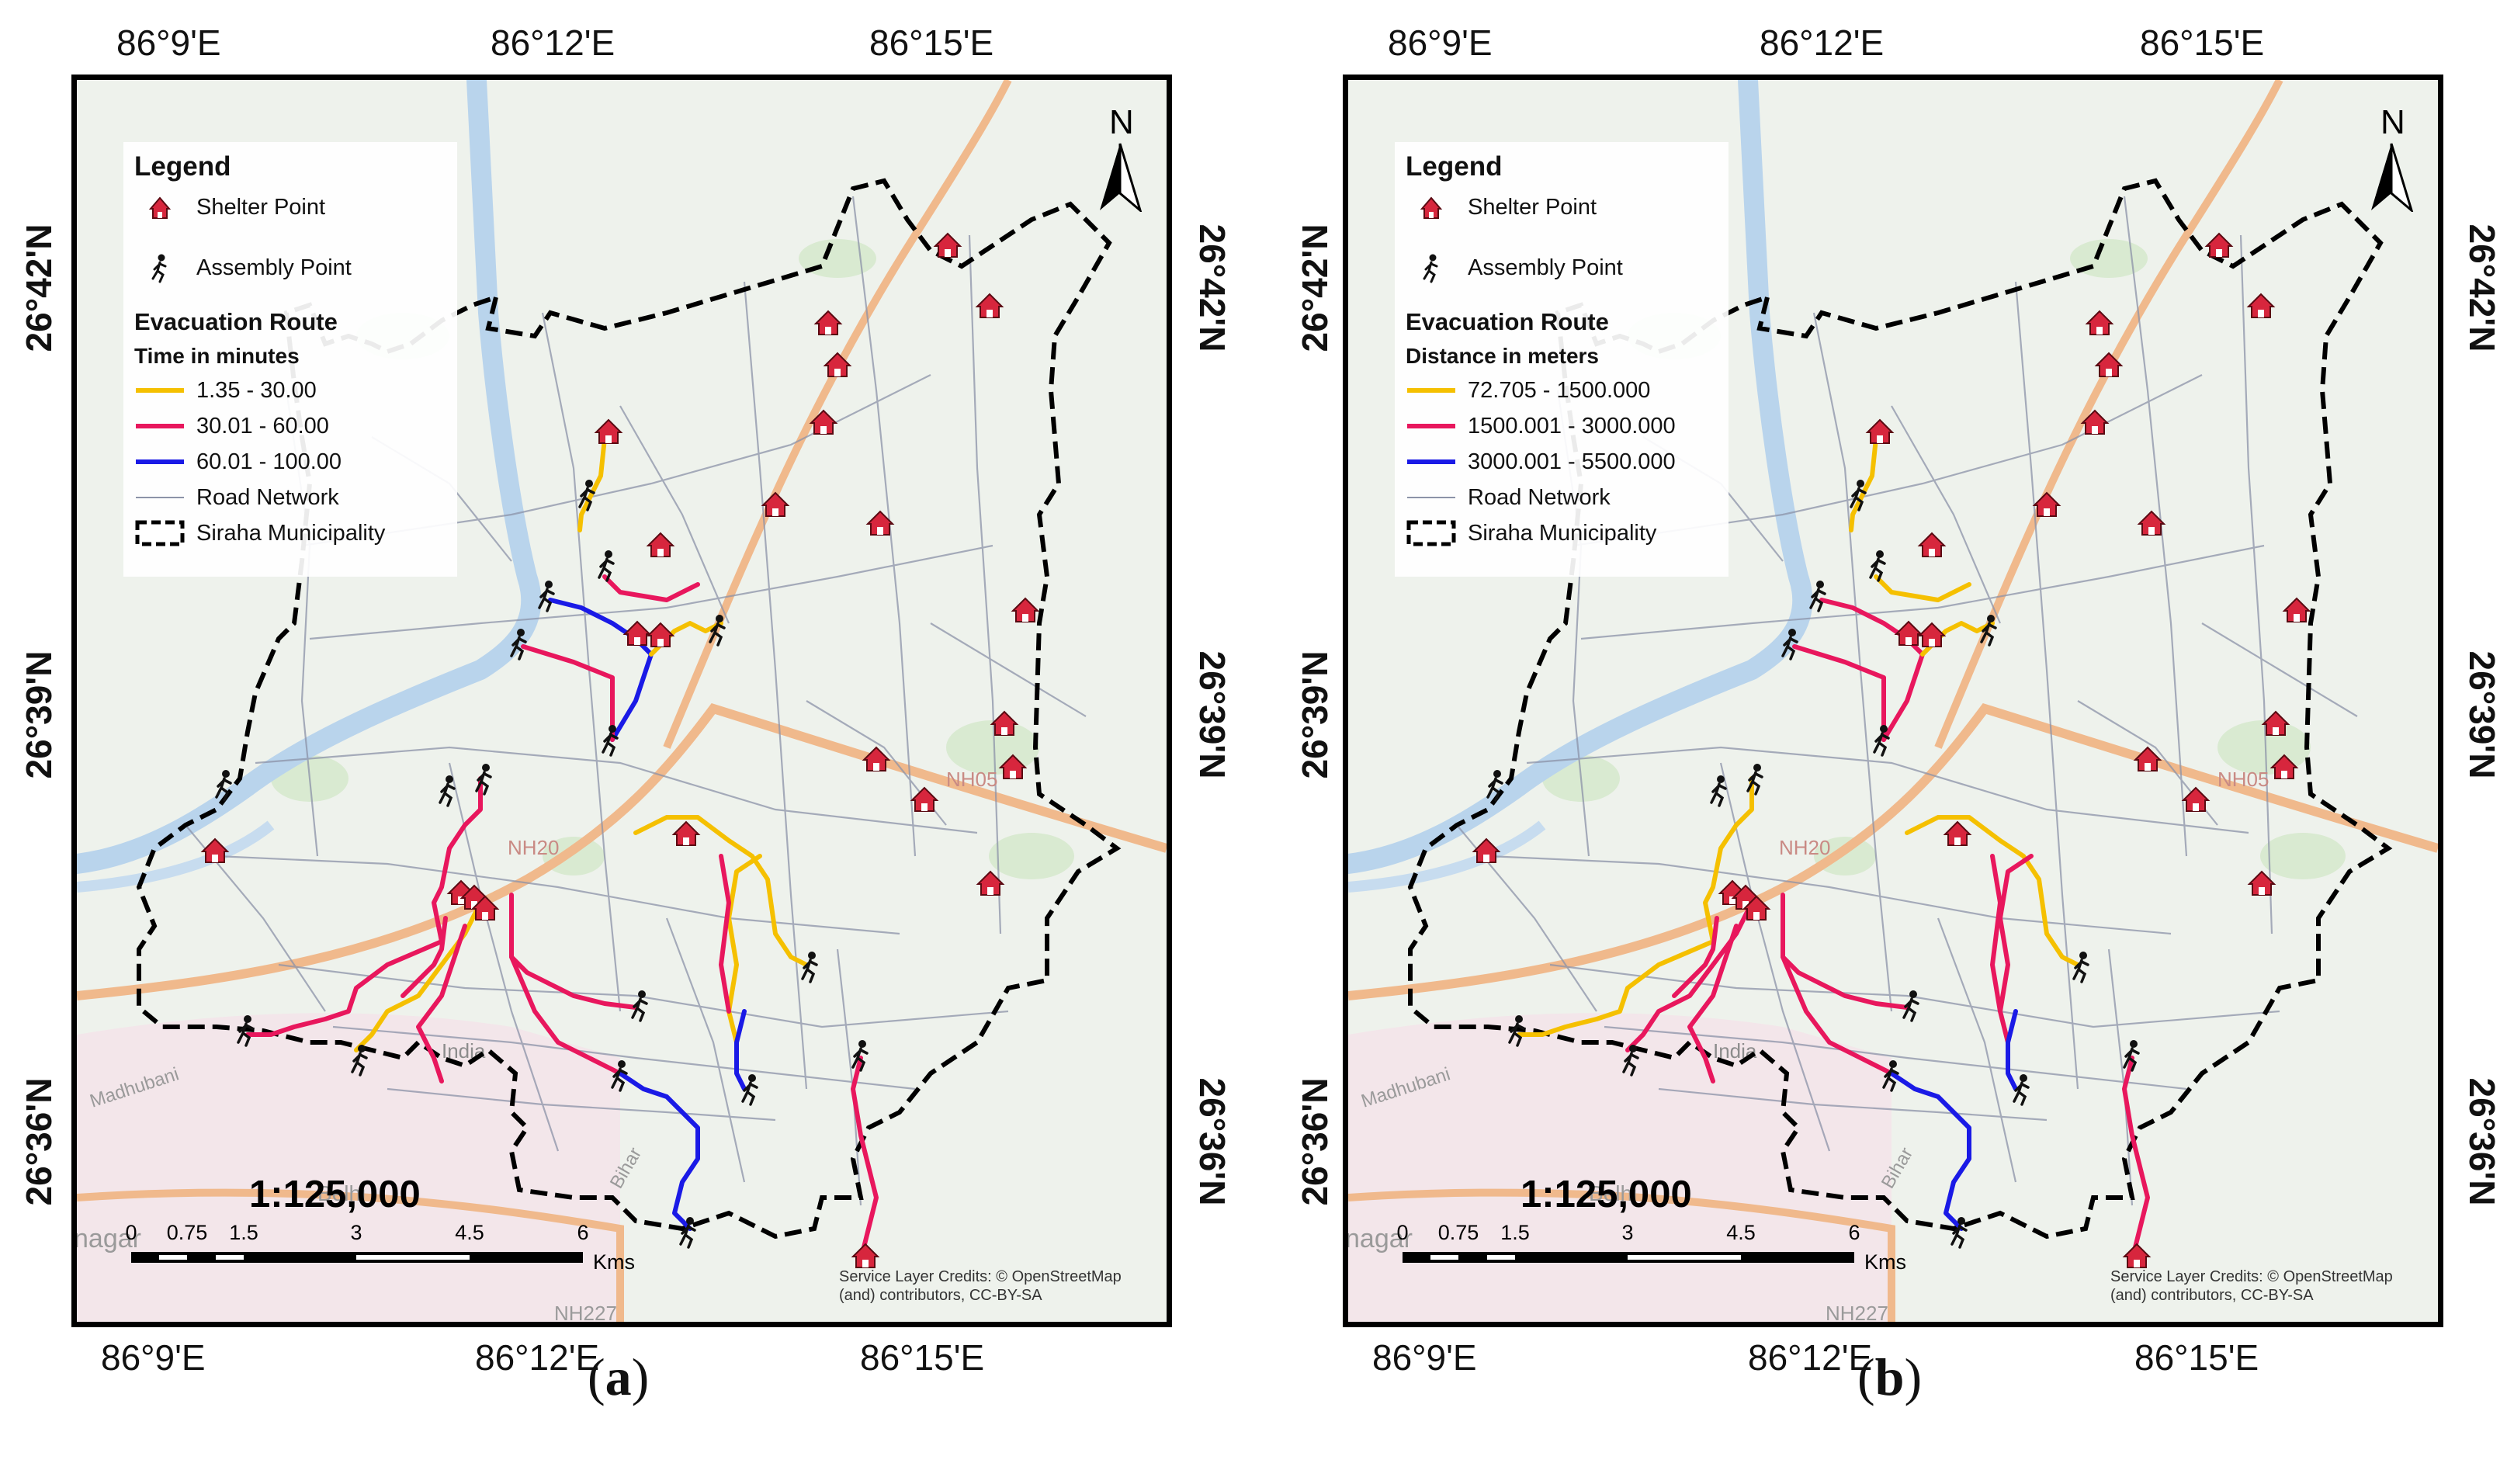 Image resolution: width=2507 pixels, height=1484 pixels. What do you see at coordinates (619, 1377) in the screenshot?
I see `caption-a: (a)` at bounding box center [619, 1377].